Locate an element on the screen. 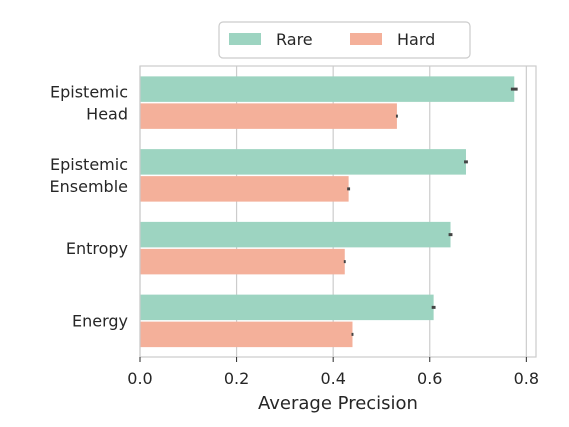 Image resolution: width=569 pixels, height=427 pixels. x-tick-label: 0.6 is located at coordinates (429, 378).